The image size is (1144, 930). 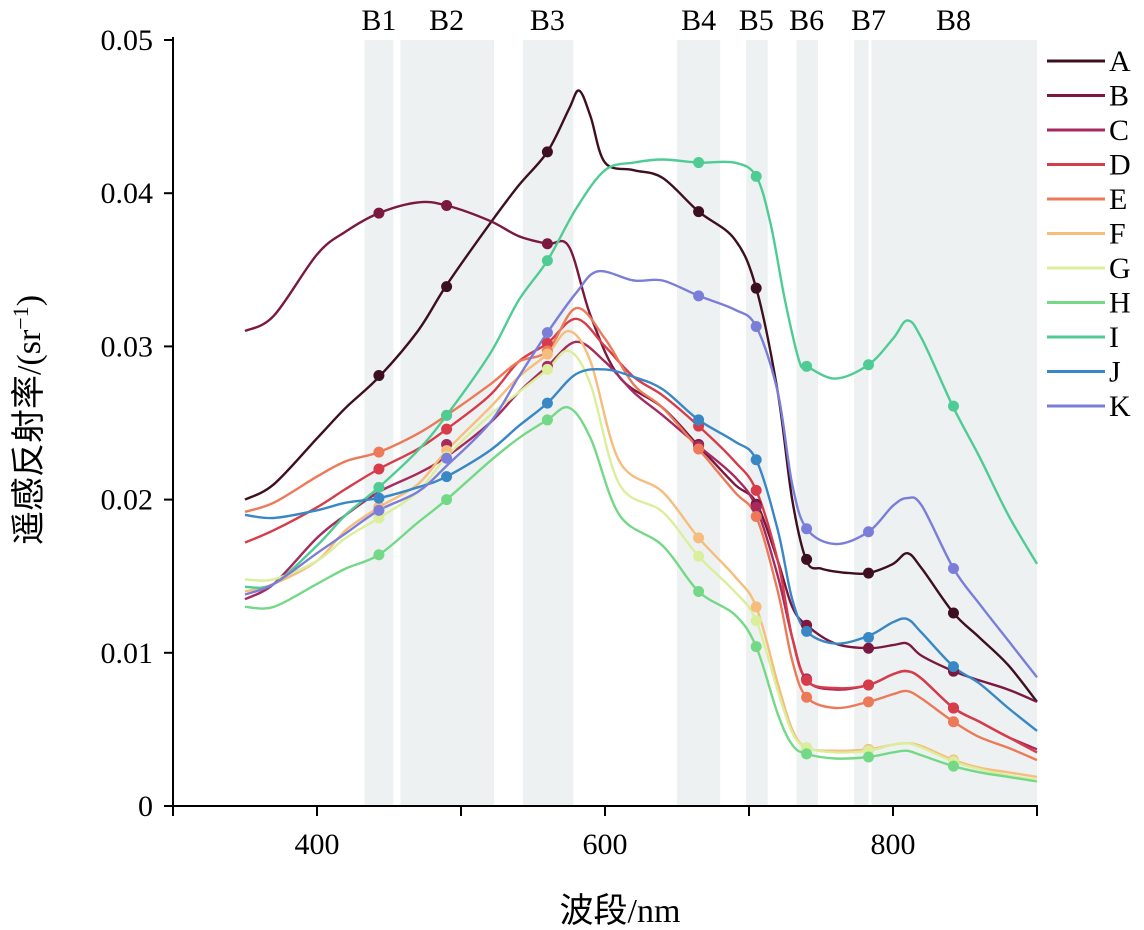 I want to click on legend-label-g: G, so click(x=1120, y=268).